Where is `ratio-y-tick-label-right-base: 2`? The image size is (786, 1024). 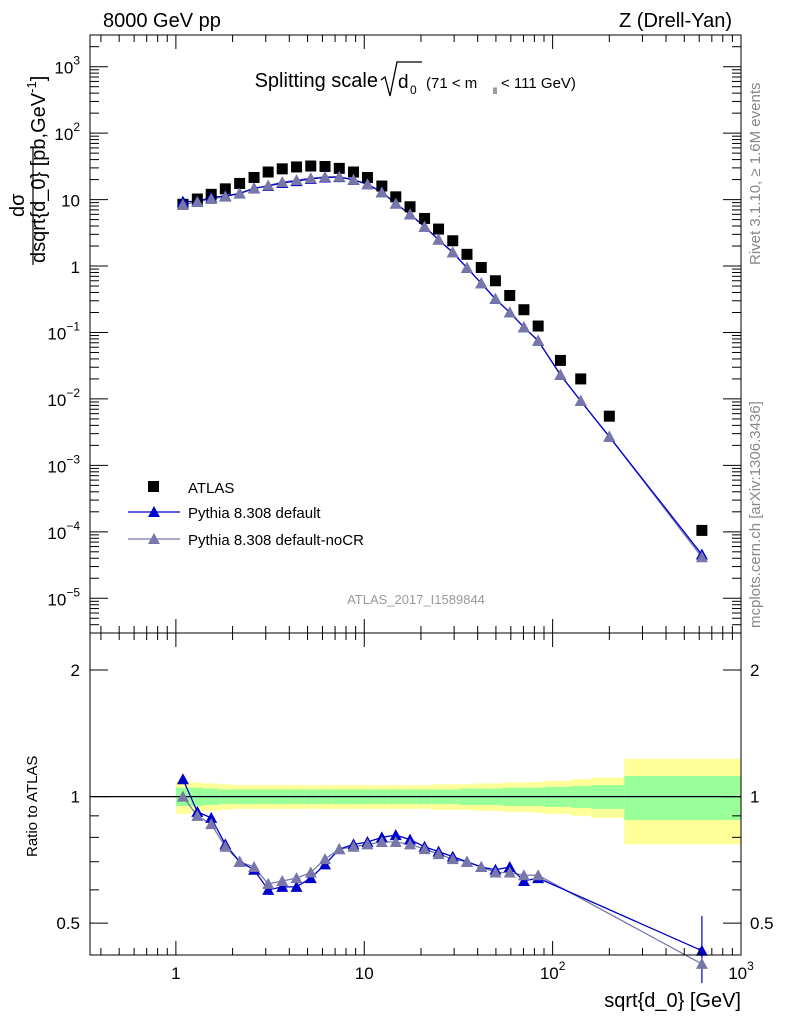
ratio-y-tick-label-right-base: 2 is located at coordinates (754, 670).